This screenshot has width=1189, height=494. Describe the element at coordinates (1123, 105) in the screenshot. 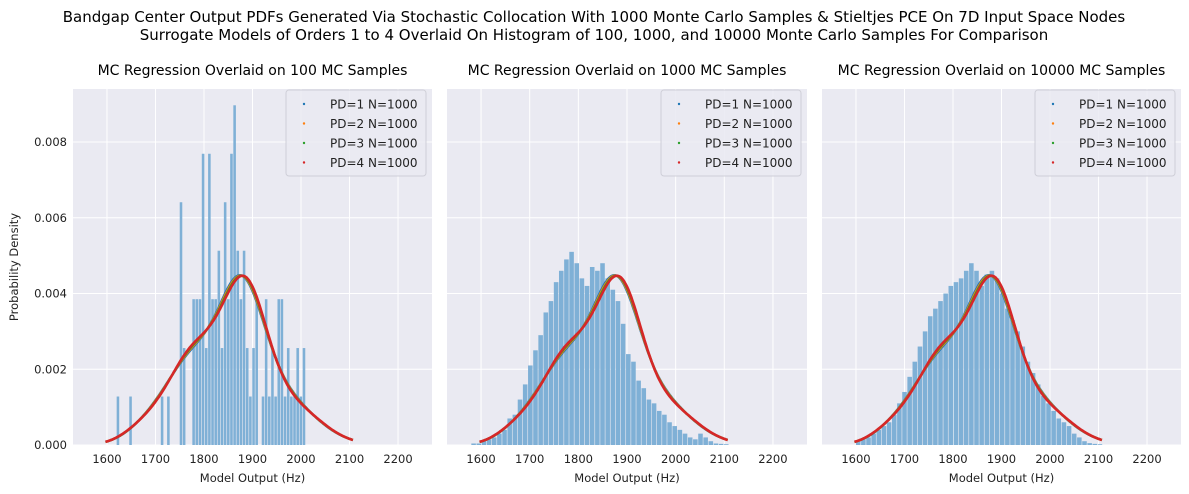

I see `legend-label: PD=1 N=1000` at that location.